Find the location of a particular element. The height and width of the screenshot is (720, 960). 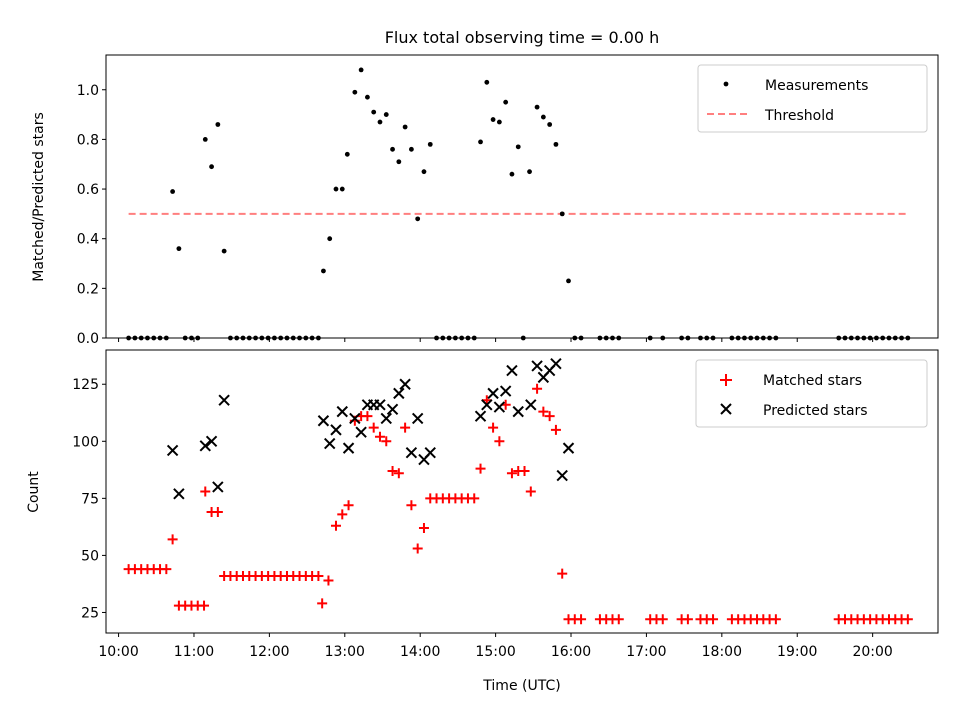

top-legend: Measurements Threshold is located at coordinates (812, 98).